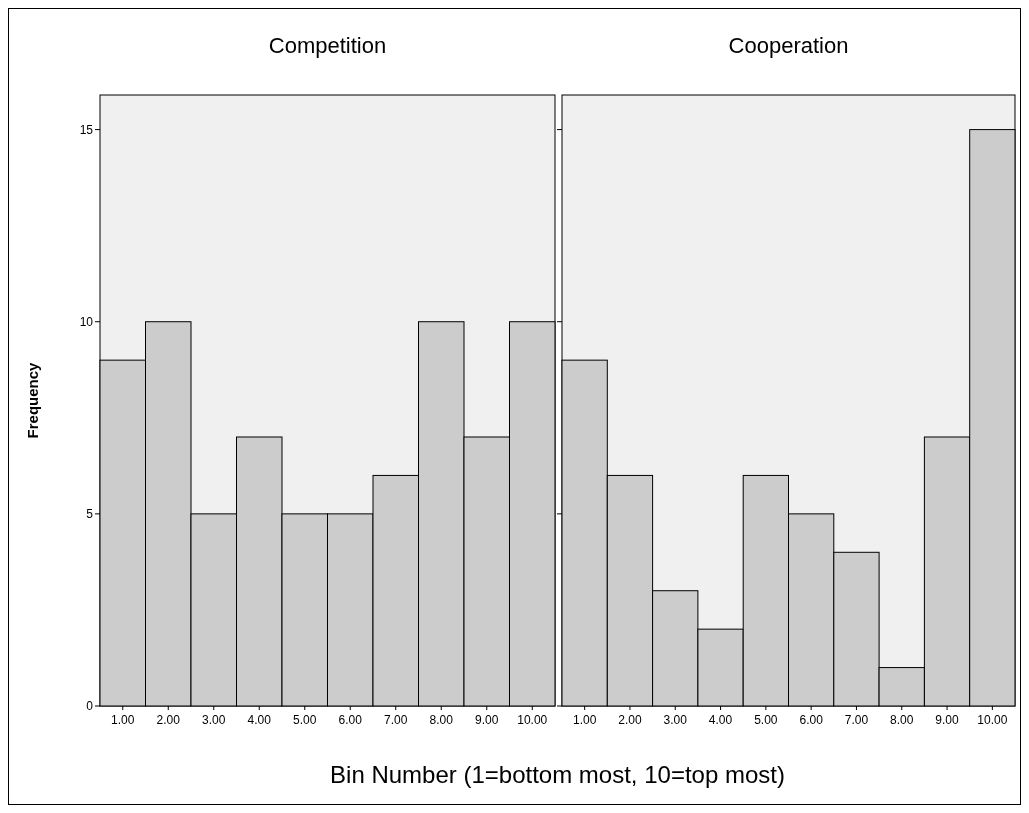 The image size is (1029, 813). Describe the element at coordinates (90, 706) in the screenshot. I see `y-tick-label: 0` at that location.